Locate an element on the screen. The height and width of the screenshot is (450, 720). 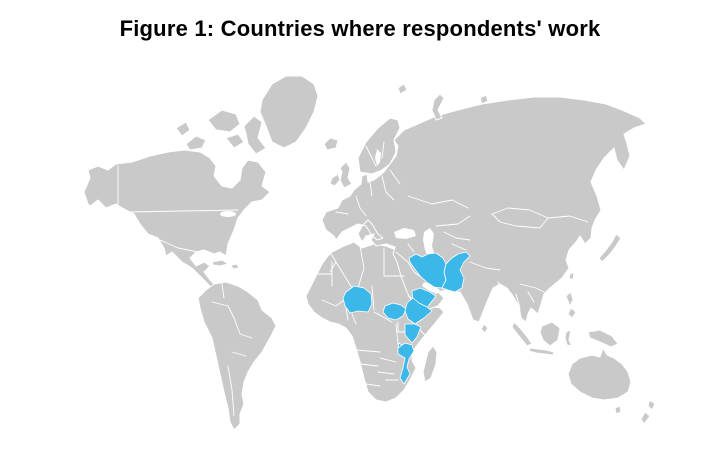
island-novaya-zemlya is located at coordinates (438, 107).